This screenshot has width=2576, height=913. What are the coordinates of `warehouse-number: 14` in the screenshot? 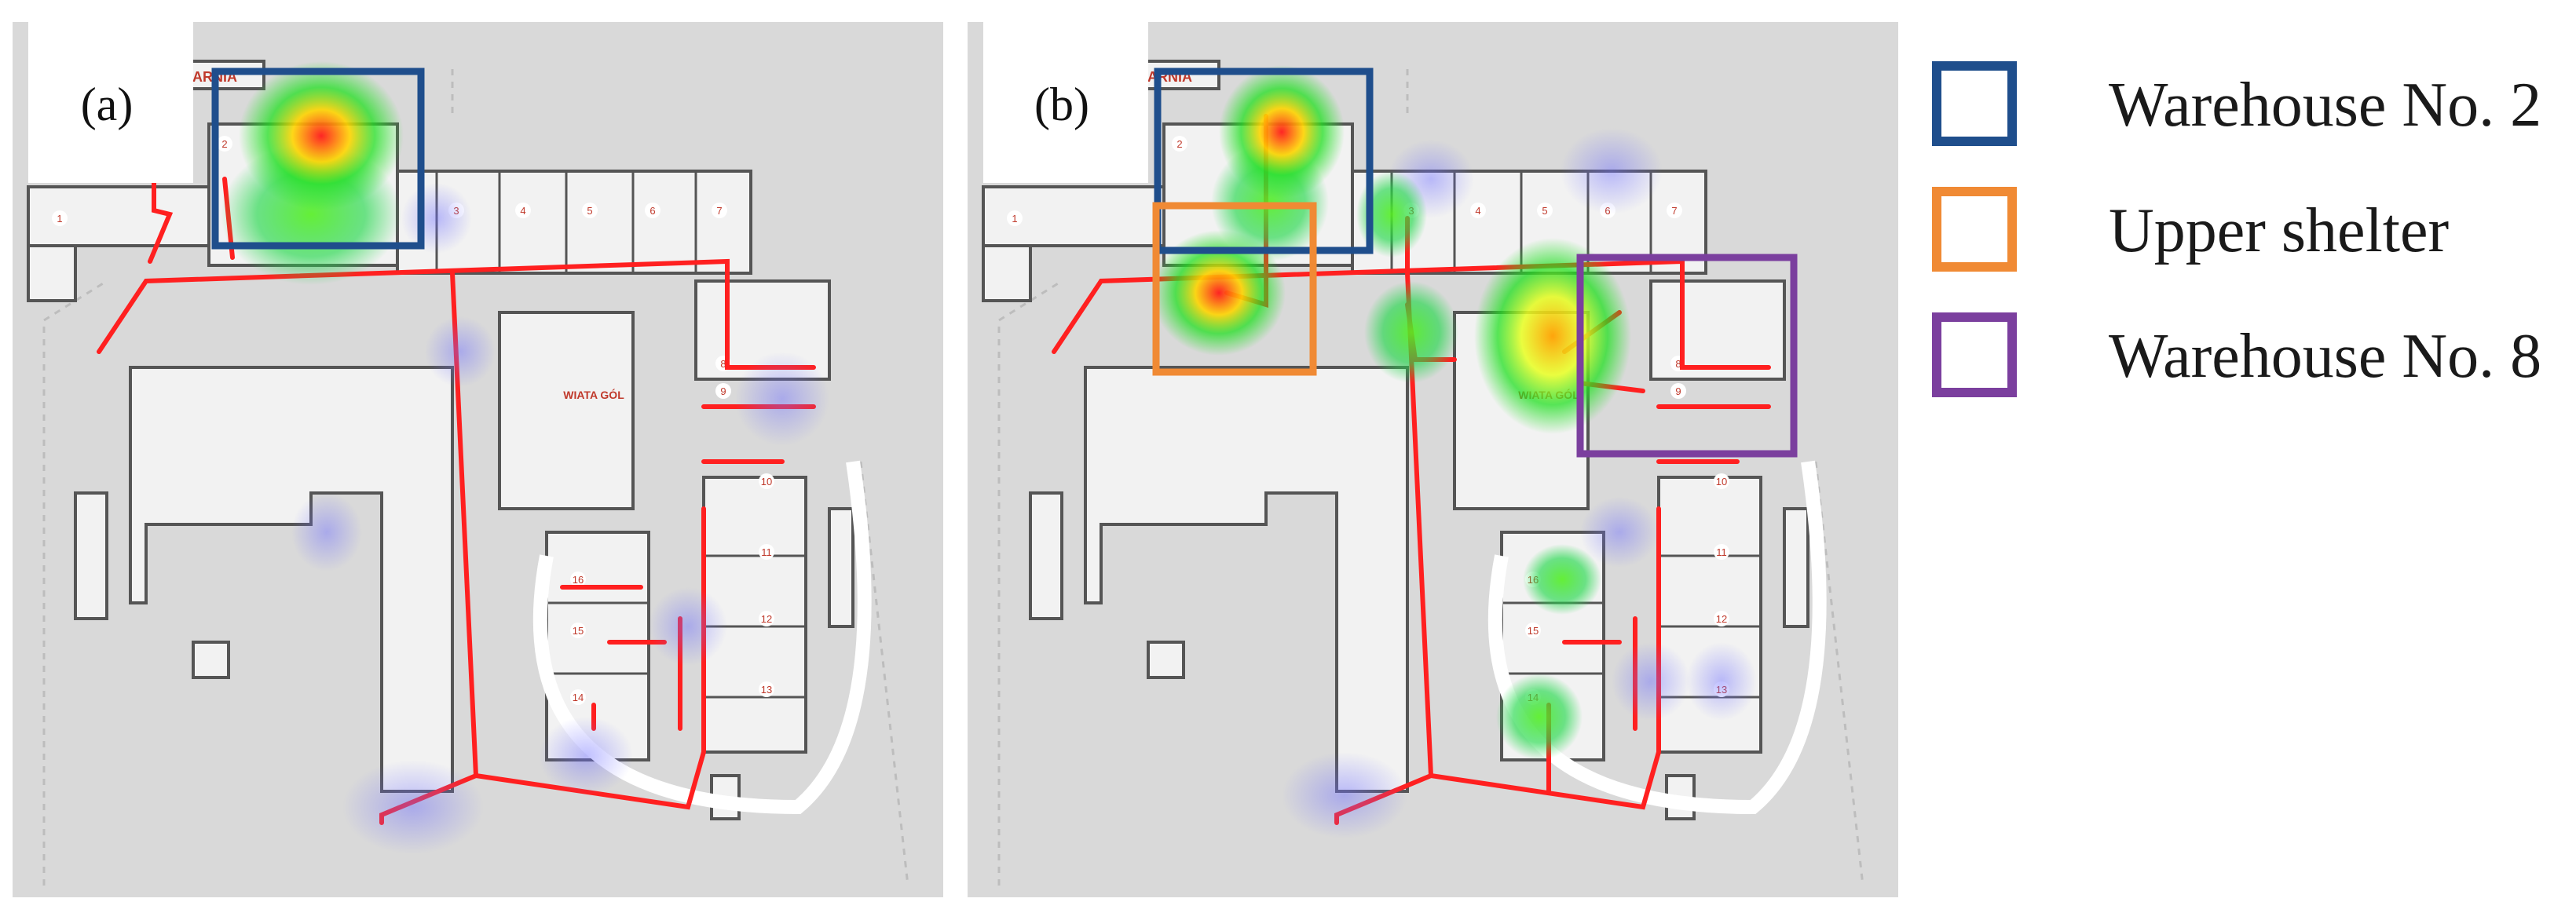 It's located at (578, 697).